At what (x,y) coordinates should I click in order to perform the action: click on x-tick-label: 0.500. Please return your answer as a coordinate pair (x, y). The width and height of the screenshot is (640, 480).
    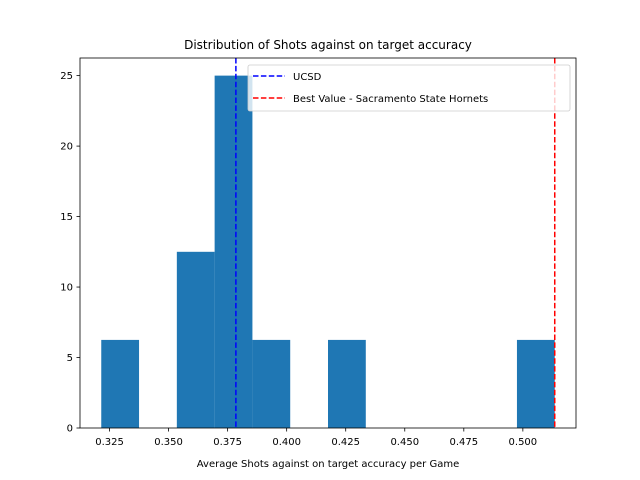
    Looking at the image, I should click on (523, 442).